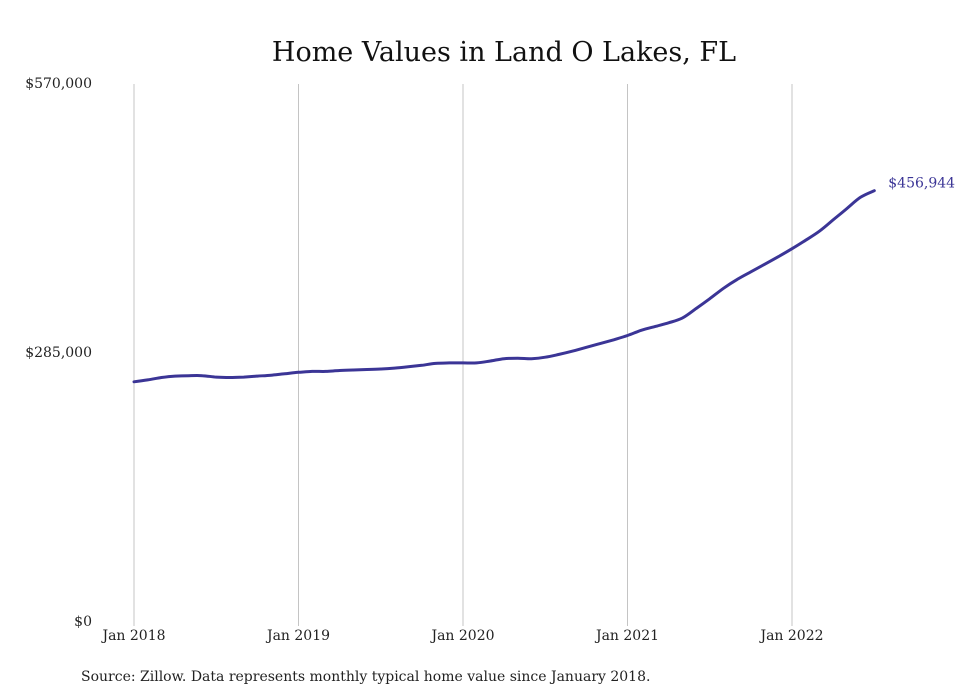  I want to click on x-axis-ticks: Jan 2018 Jan 2019 Jan 2020 Jan 2021 Jan 2022, so click(461, 636).